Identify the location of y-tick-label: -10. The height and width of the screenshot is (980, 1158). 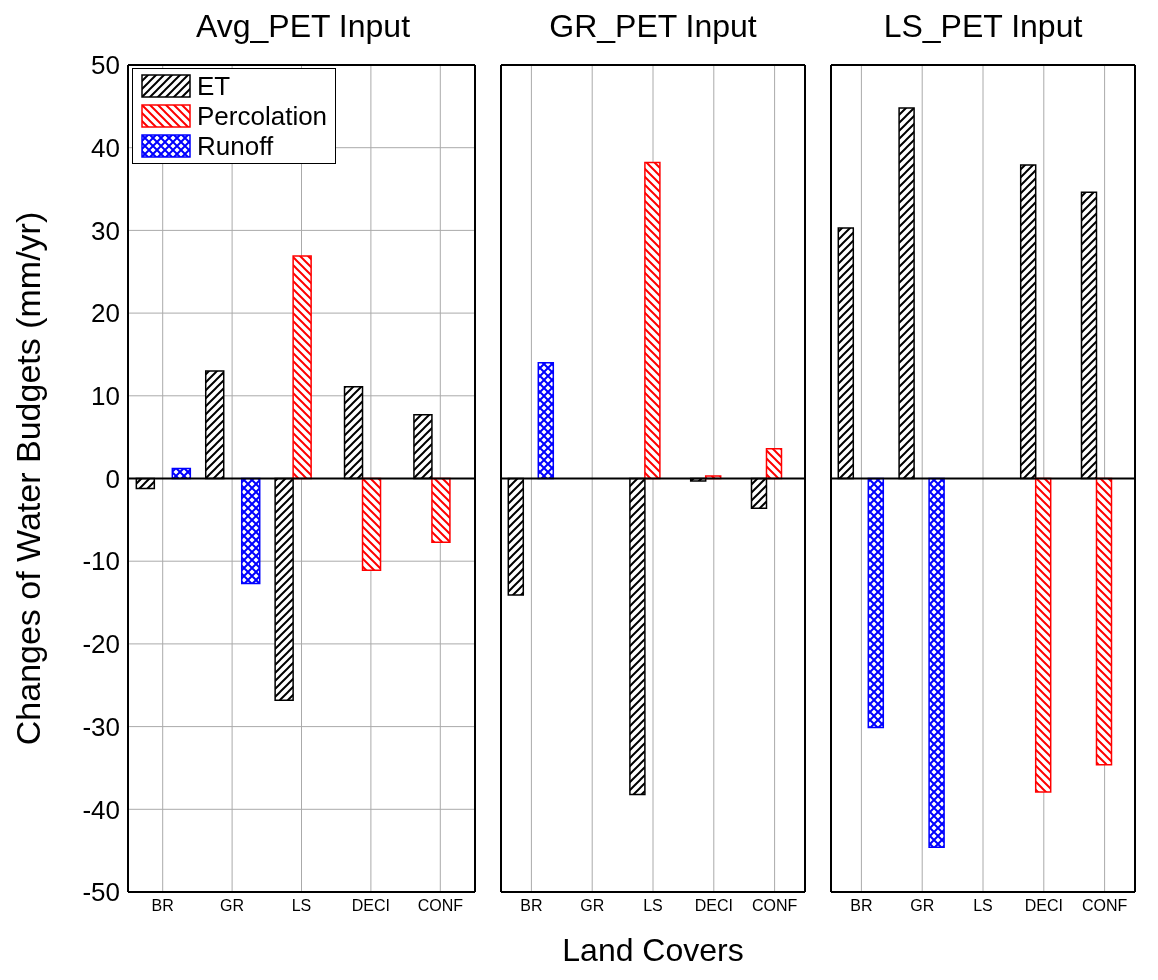
(101, 561).